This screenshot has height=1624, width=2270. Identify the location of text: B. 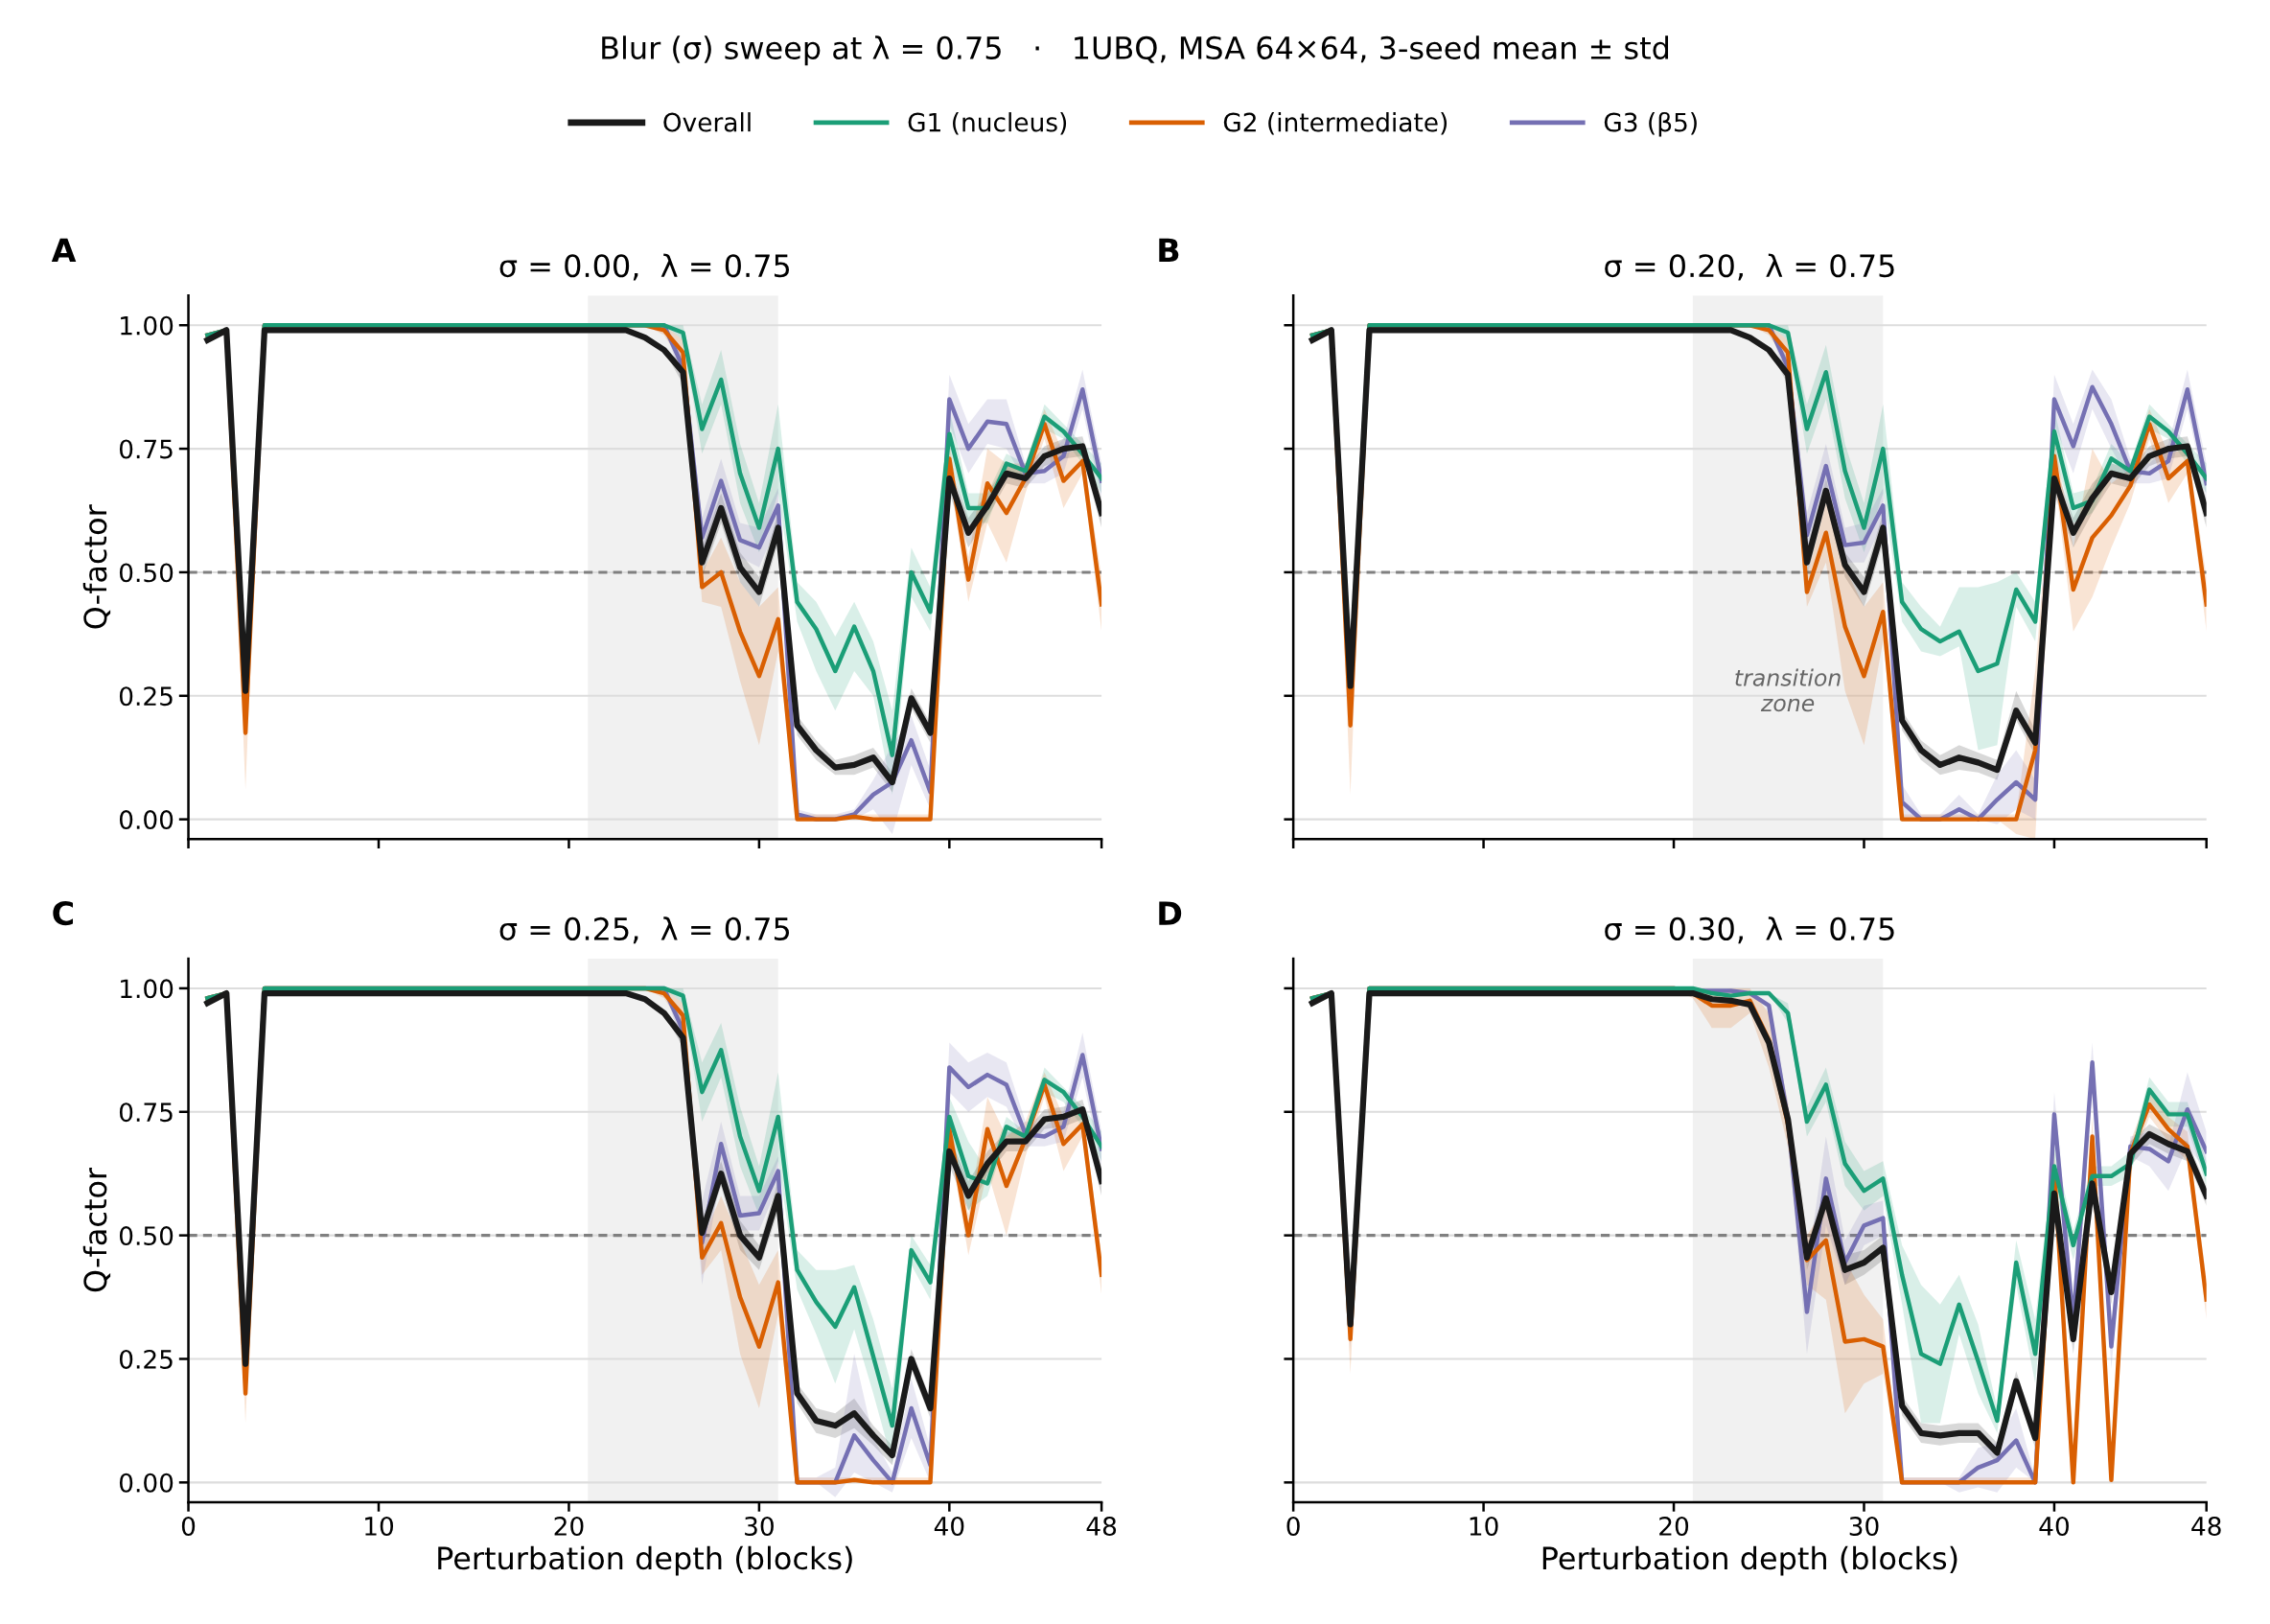
(1169, 250).